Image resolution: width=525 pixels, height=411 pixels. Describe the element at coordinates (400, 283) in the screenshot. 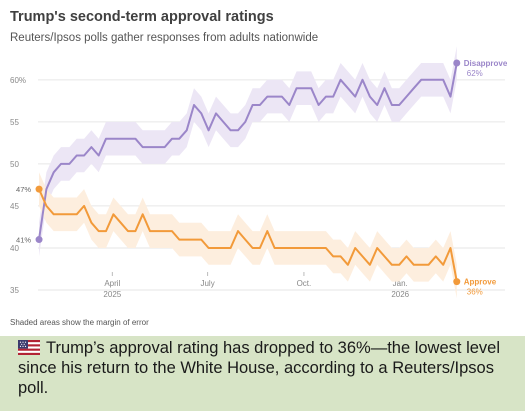

I see `x-tick-label: Jan.` at that location.